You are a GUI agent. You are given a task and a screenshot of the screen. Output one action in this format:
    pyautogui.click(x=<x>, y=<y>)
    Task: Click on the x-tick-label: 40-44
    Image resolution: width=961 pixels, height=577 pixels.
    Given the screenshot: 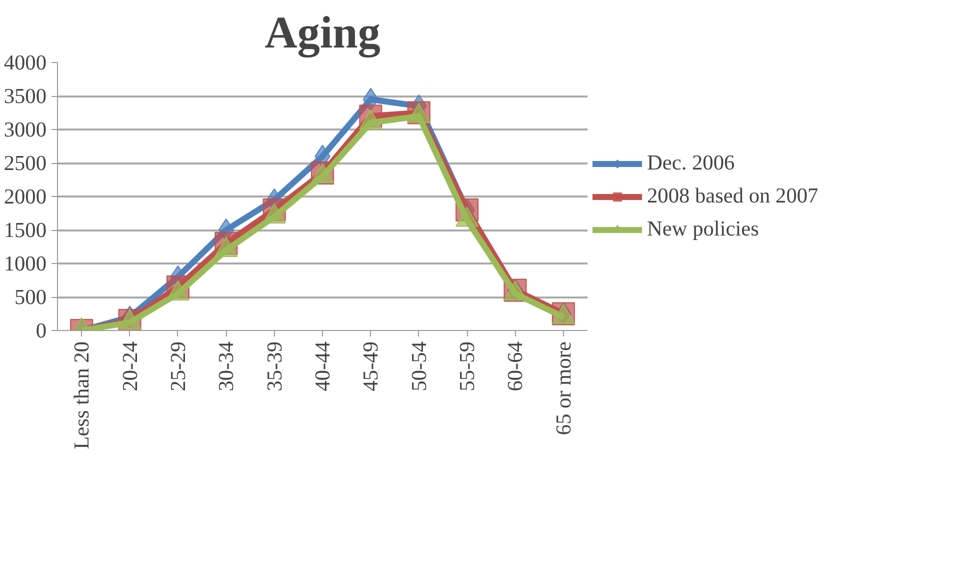 What is the action you would take?
    pyautogui.click(x=322, y=366)
    